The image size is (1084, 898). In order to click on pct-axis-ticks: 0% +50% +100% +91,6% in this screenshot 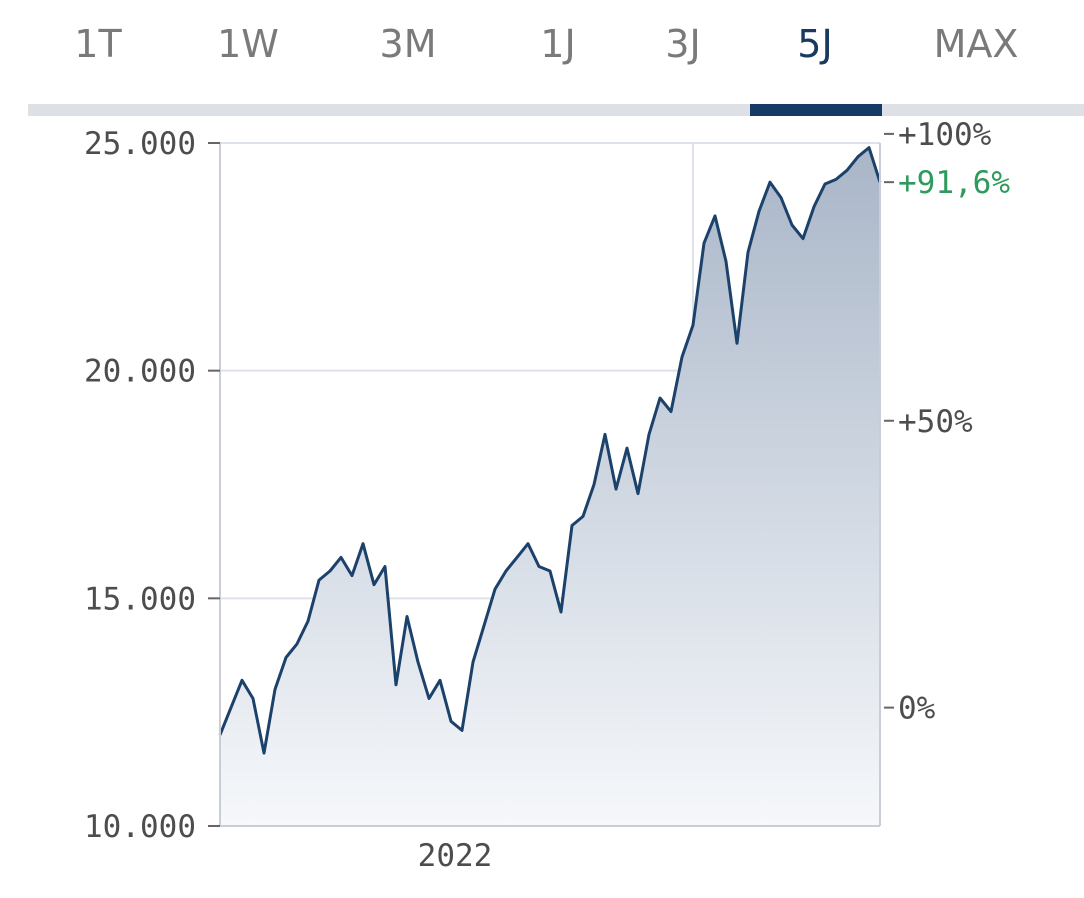, I will do `click(947, 423)`.